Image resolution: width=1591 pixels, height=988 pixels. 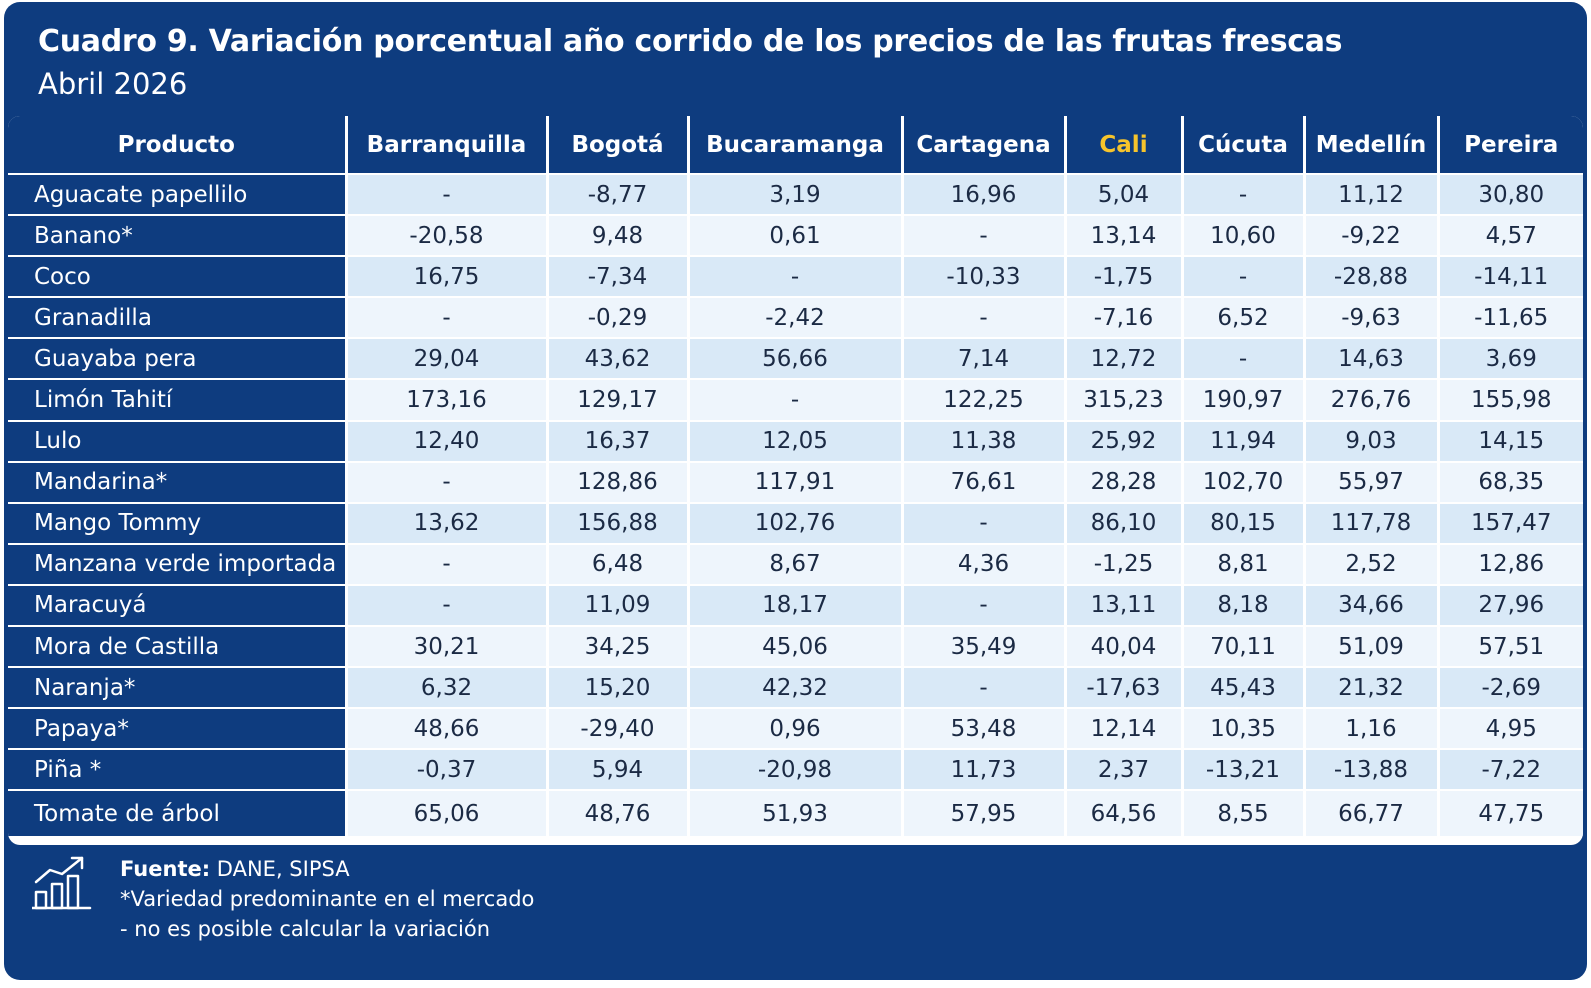 I want to click on value-cell: -2,42, so click(x=796, y=317).